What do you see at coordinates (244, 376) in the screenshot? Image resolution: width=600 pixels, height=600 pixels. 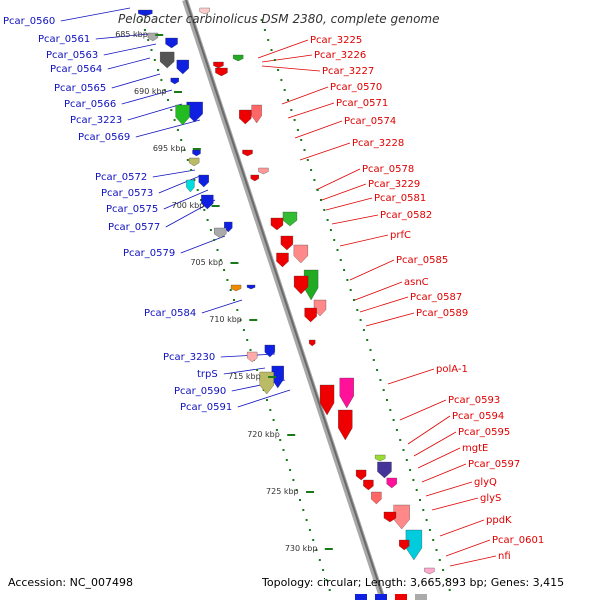 I see `tick-label: 715 kbp` at bounding box center [244, 376].